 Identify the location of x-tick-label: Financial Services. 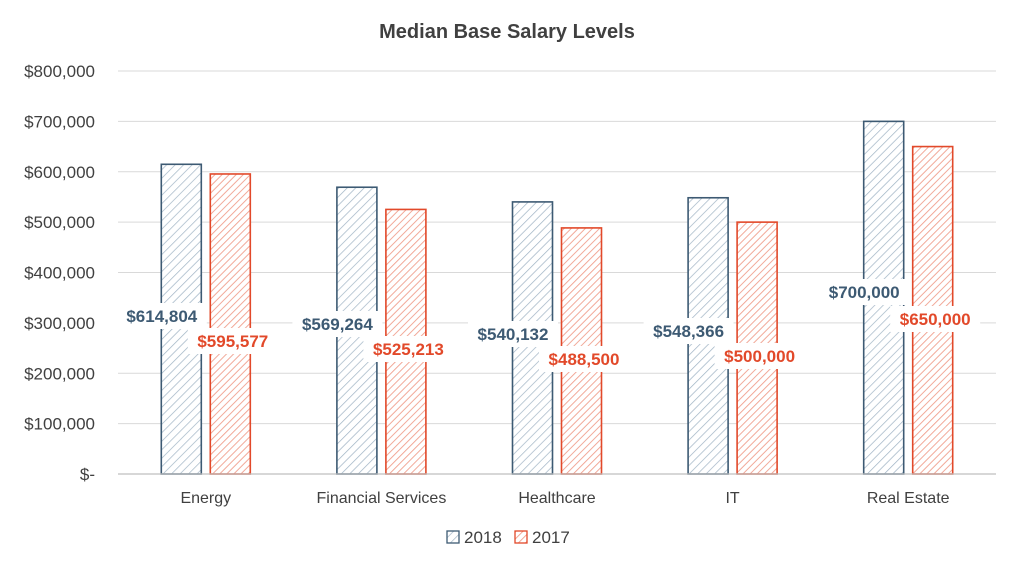
(381, 498).